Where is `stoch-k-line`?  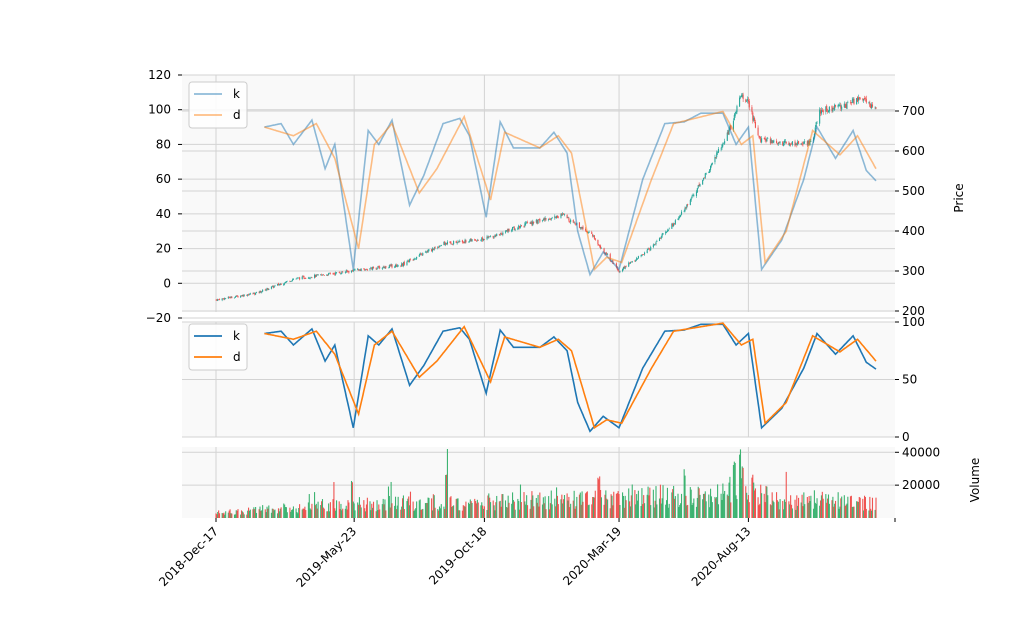
stoch-k-line is located at coordinates (570, 378).